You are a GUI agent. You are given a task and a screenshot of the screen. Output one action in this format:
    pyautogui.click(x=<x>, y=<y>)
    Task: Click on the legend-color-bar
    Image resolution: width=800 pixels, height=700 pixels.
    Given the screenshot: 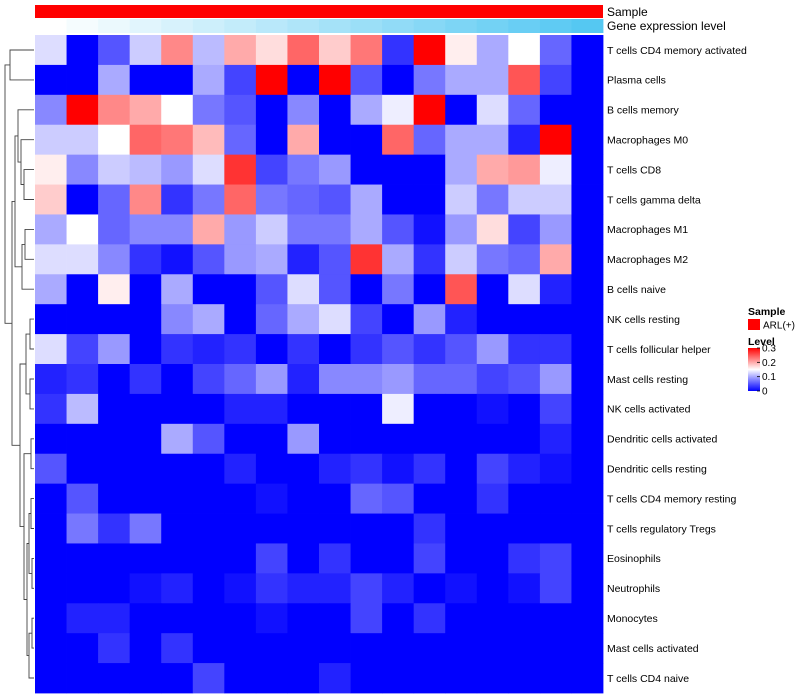 What is the action you would take?
    pyautogui.click(x=754, y=369)
    